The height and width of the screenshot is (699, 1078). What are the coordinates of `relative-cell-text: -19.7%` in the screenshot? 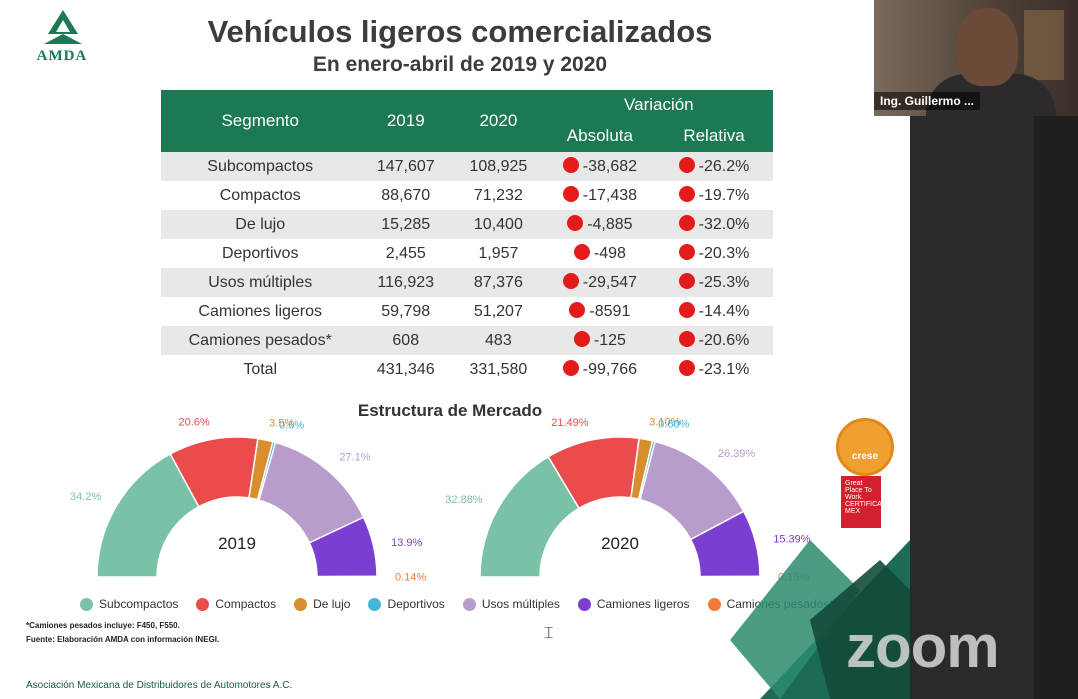 It's located at (724, 195).